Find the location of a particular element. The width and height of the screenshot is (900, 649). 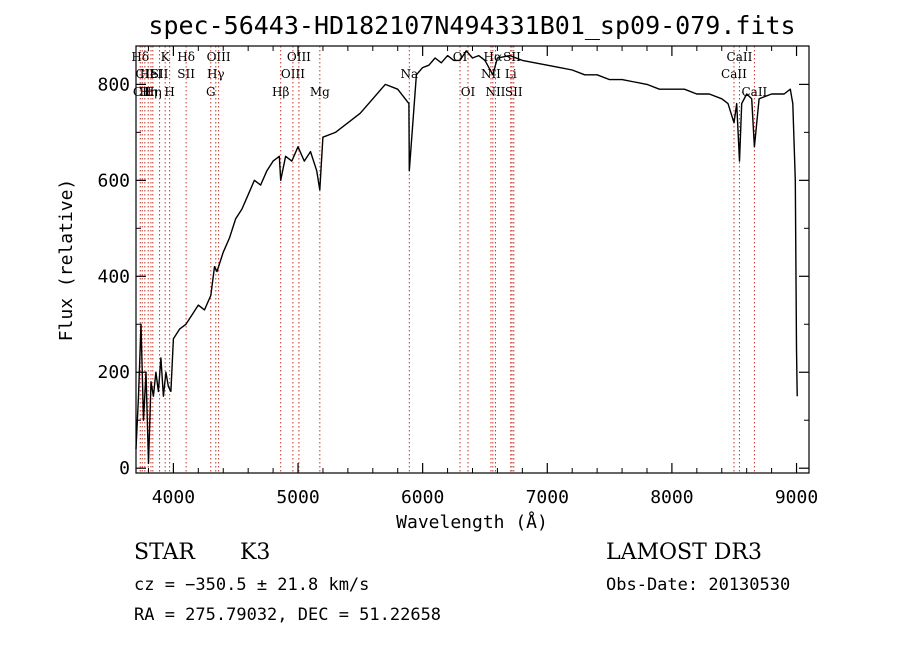

line-marker-label: Hα is located at coordinates (493, 57).